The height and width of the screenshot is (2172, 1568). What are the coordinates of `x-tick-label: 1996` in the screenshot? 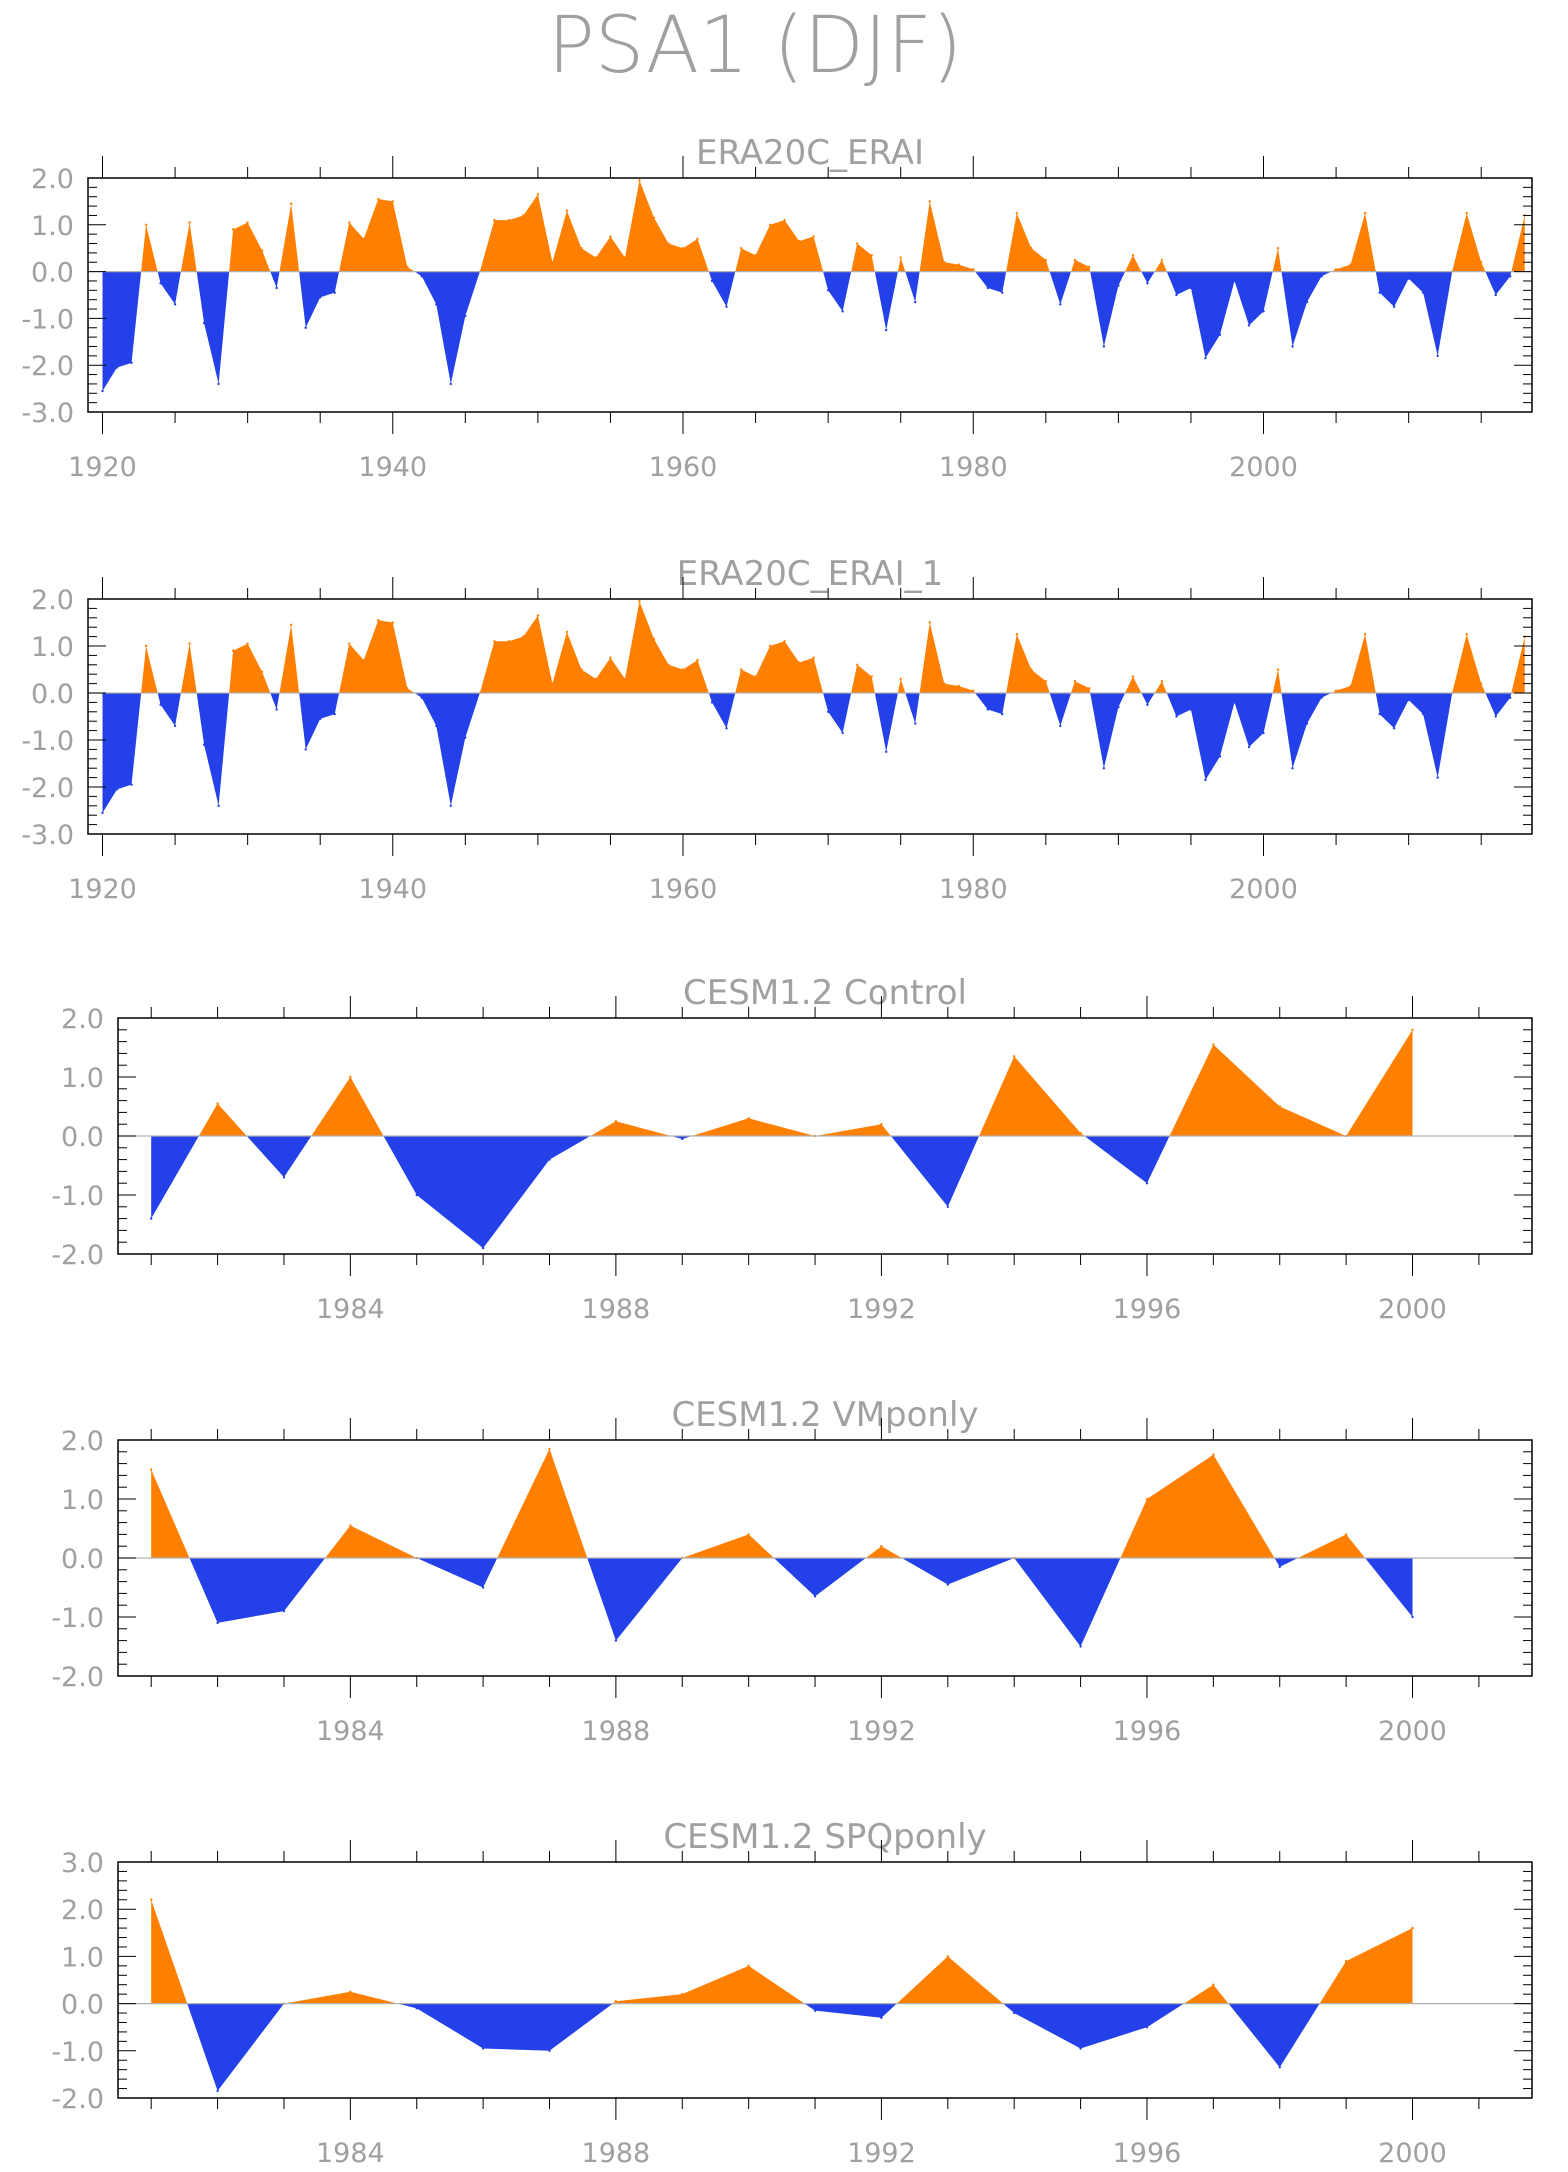 It's located at (1147, 2153).